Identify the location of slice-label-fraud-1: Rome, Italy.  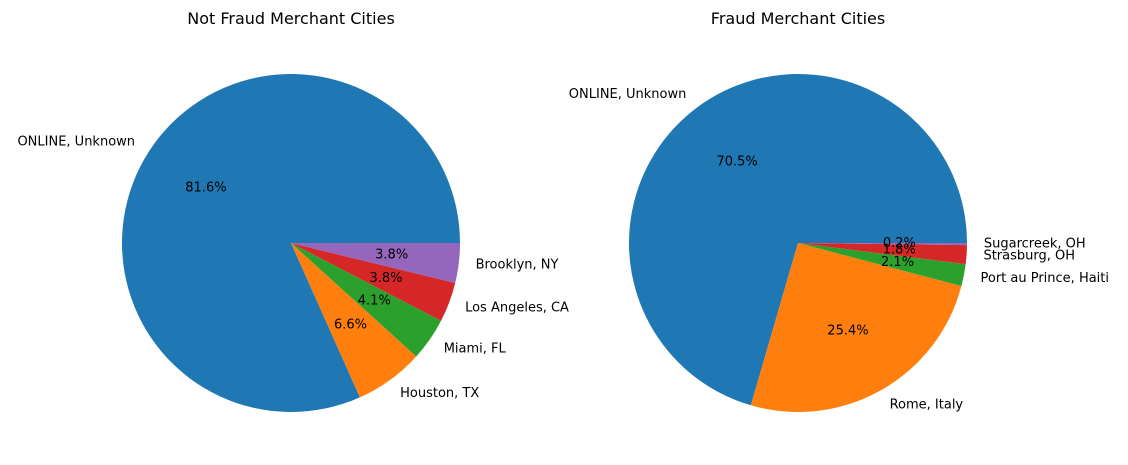
(927, 404).